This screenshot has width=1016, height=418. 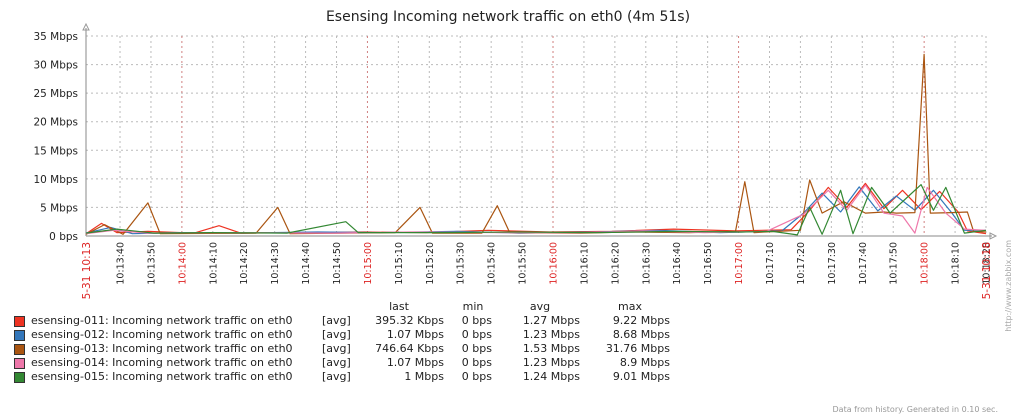 What do you see at coordinates (492, 263) in the screenshot?
I see `x-tick-label: 10:15:40` at bounding box center [492, 263].